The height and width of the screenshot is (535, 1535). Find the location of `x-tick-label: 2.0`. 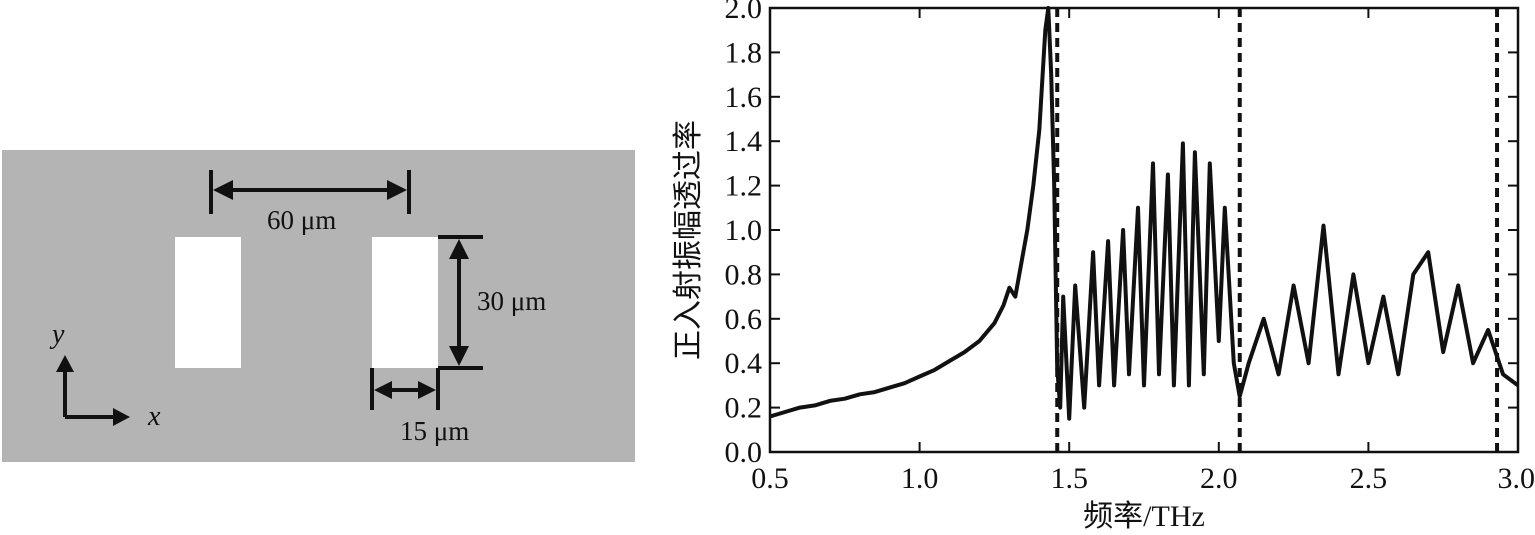

x-tick-label: 2.0 is located at coordinates (1219, 478).